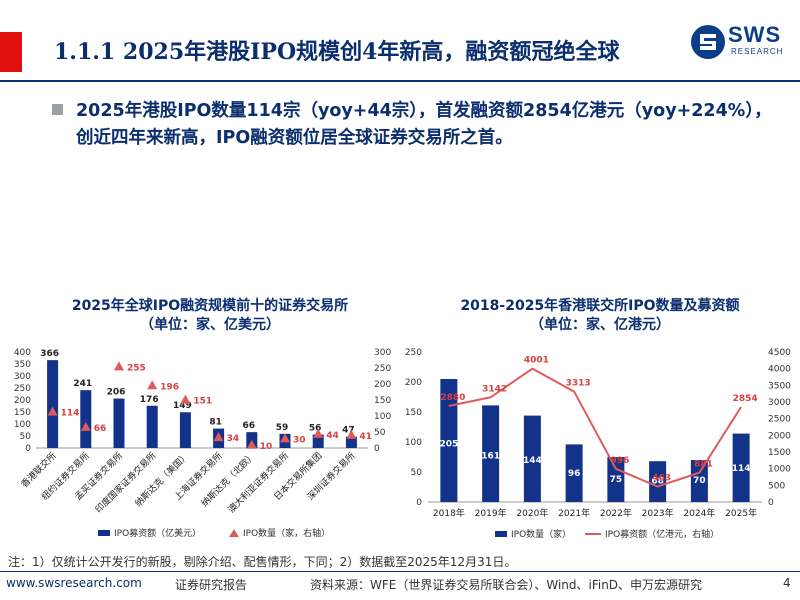  I want to click on footer-divider, so click(400, 571).